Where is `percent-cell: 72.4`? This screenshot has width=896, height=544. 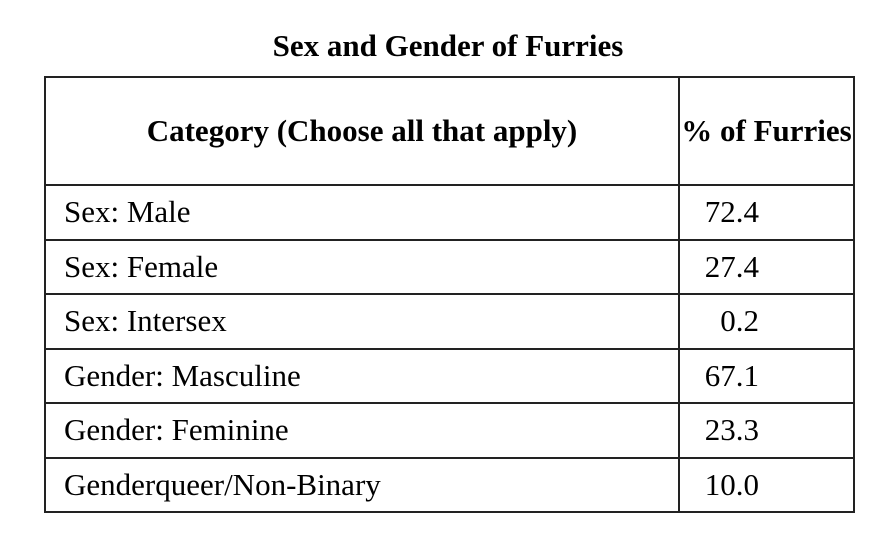
percent-cell: 72.4 is located at coordinates (766, 212).